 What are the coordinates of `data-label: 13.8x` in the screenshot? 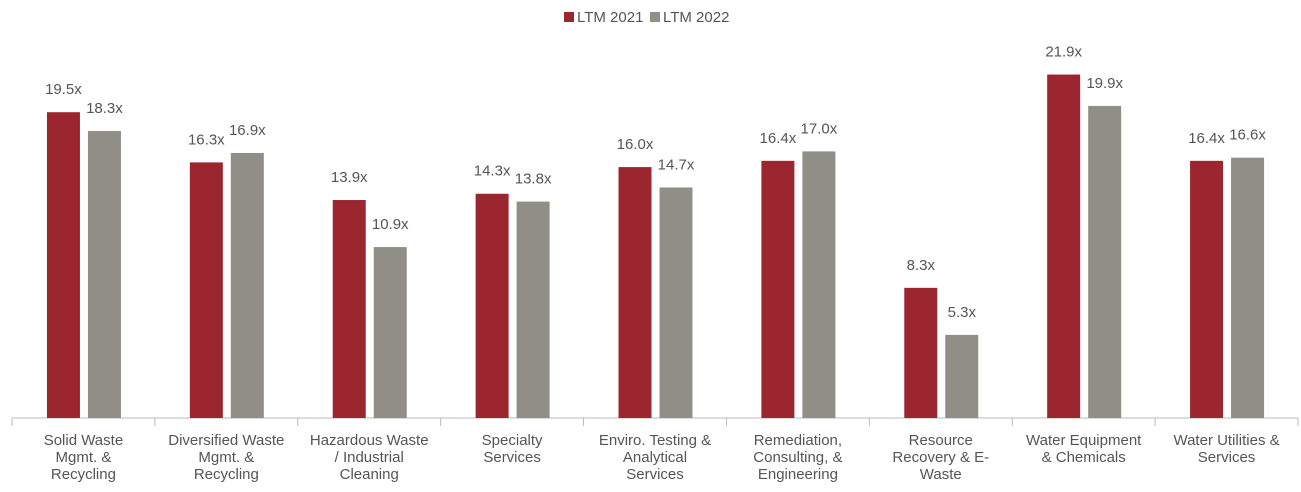 It's located at (533, 179).